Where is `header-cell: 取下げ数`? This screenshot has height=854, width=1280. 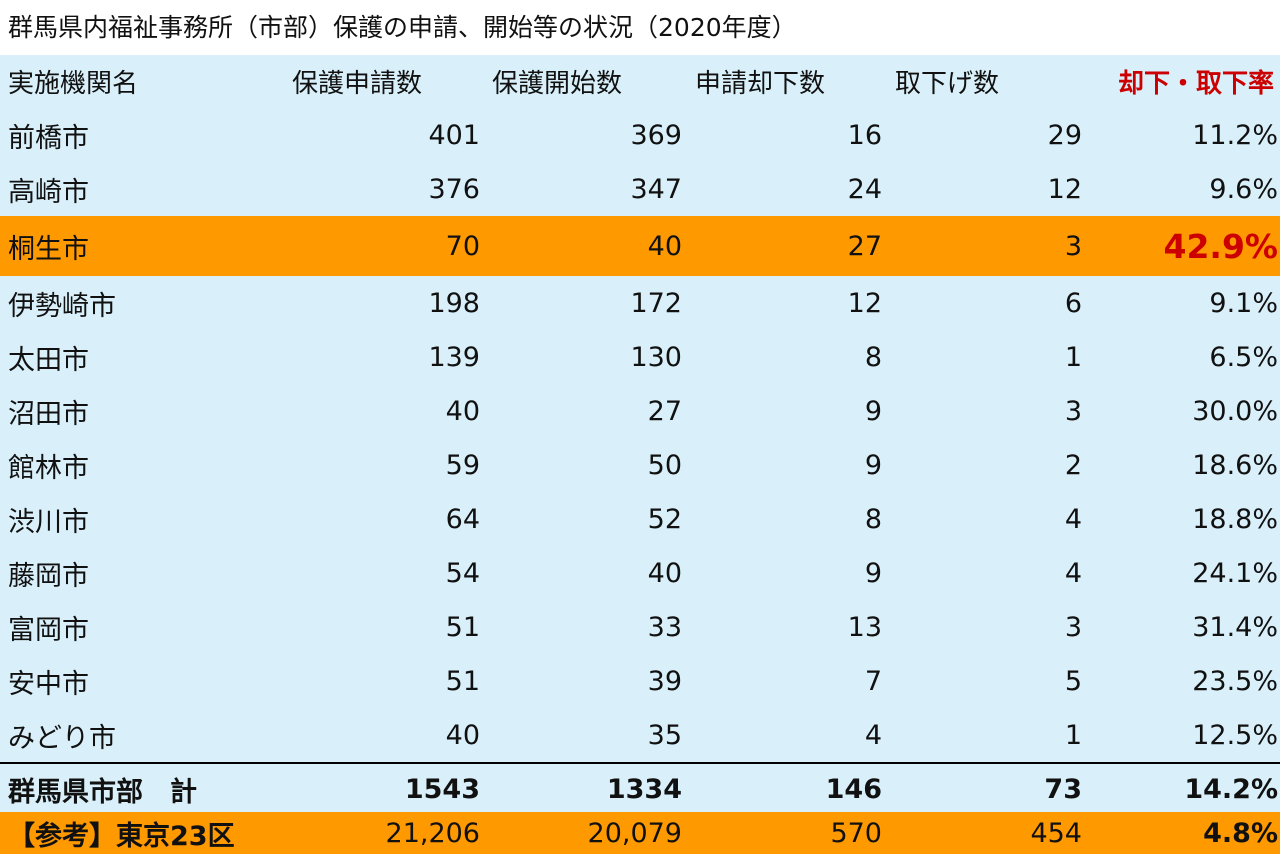 header-cell: 取下げ数 is located at coordinates (947, 84).